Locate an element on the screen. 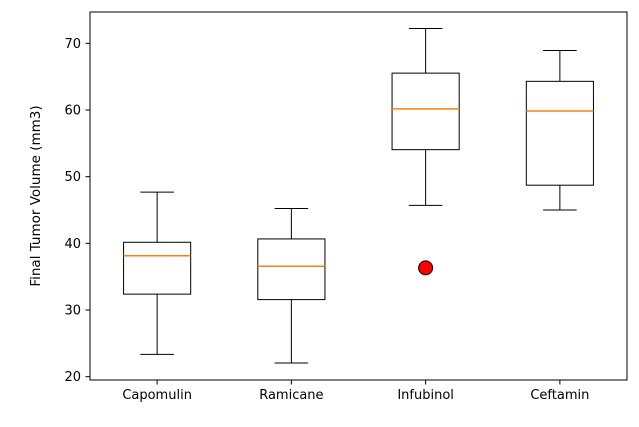 The height and width of the screenshot is (427, 639). y-tick-label: 50 is located at coordinates (72, 177).